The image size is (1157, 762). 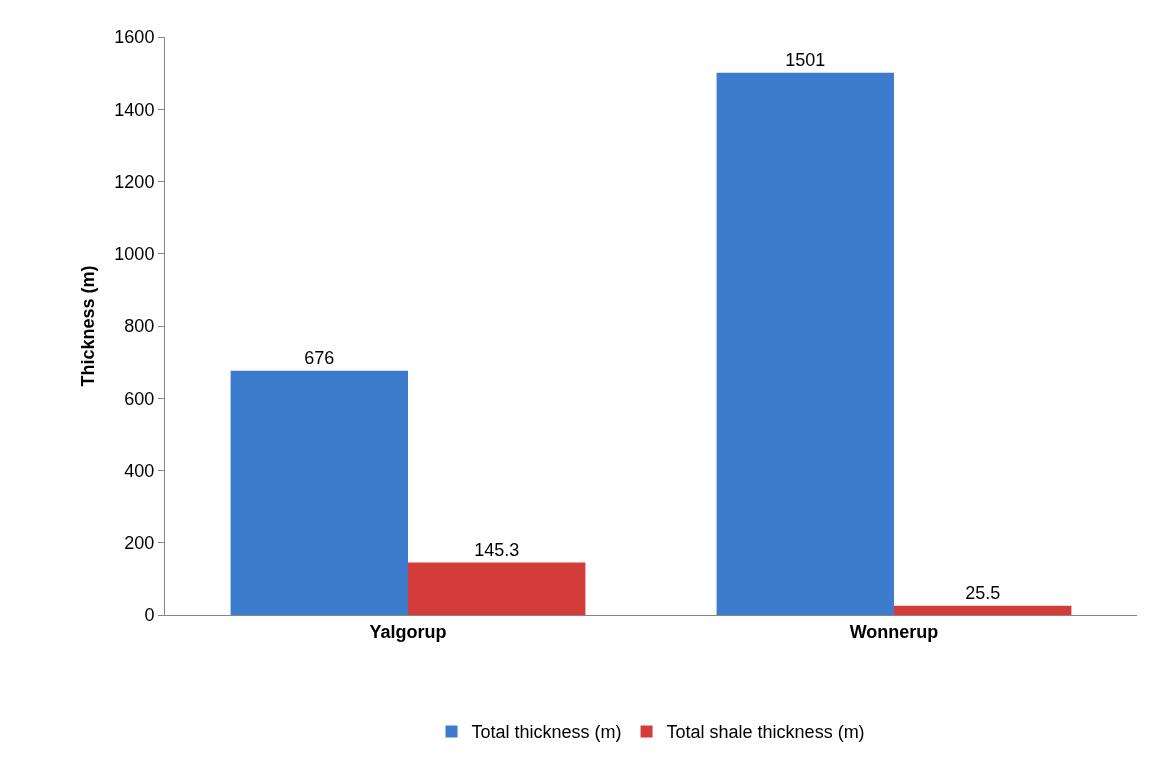 I want to click on x-tick-label: Wonnerup, so click(x=894, y=631).